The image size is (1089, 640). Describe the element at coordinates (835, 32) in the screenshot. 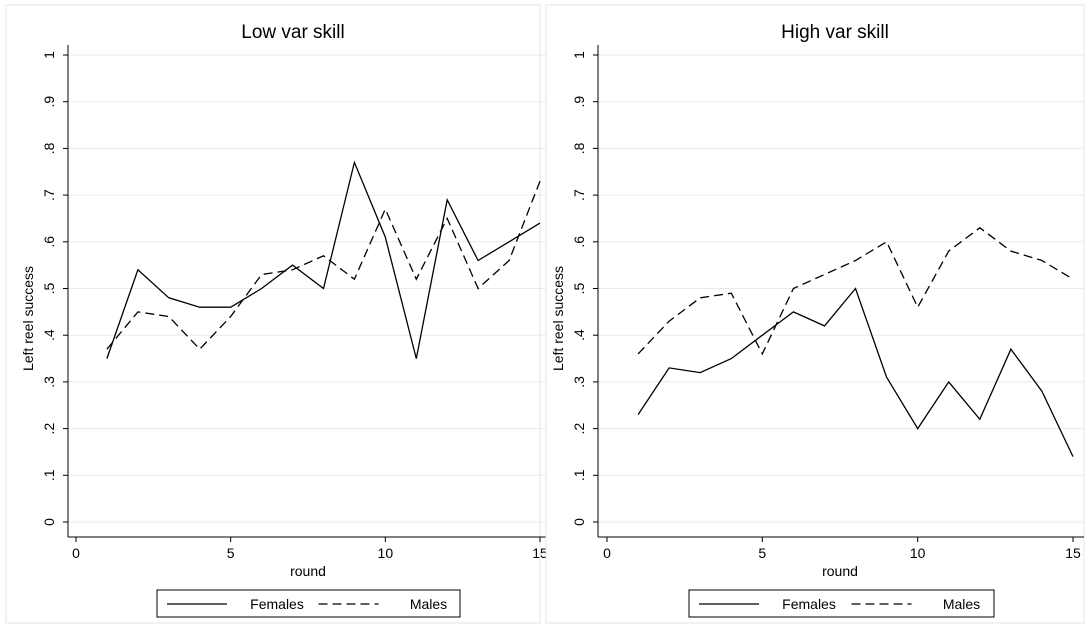

I see `chart-title: High var skill` at that location.